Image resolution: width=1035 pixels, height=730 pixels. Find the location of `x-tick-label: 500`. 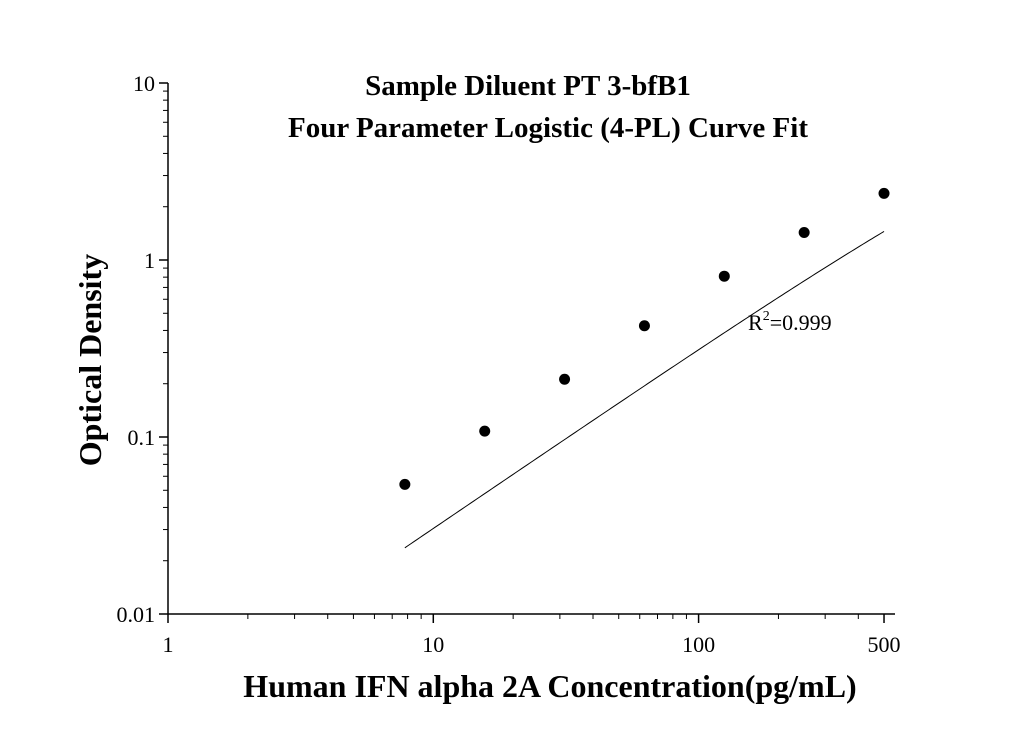

x-tick-label: 500 is located at coordinates (884, 644).